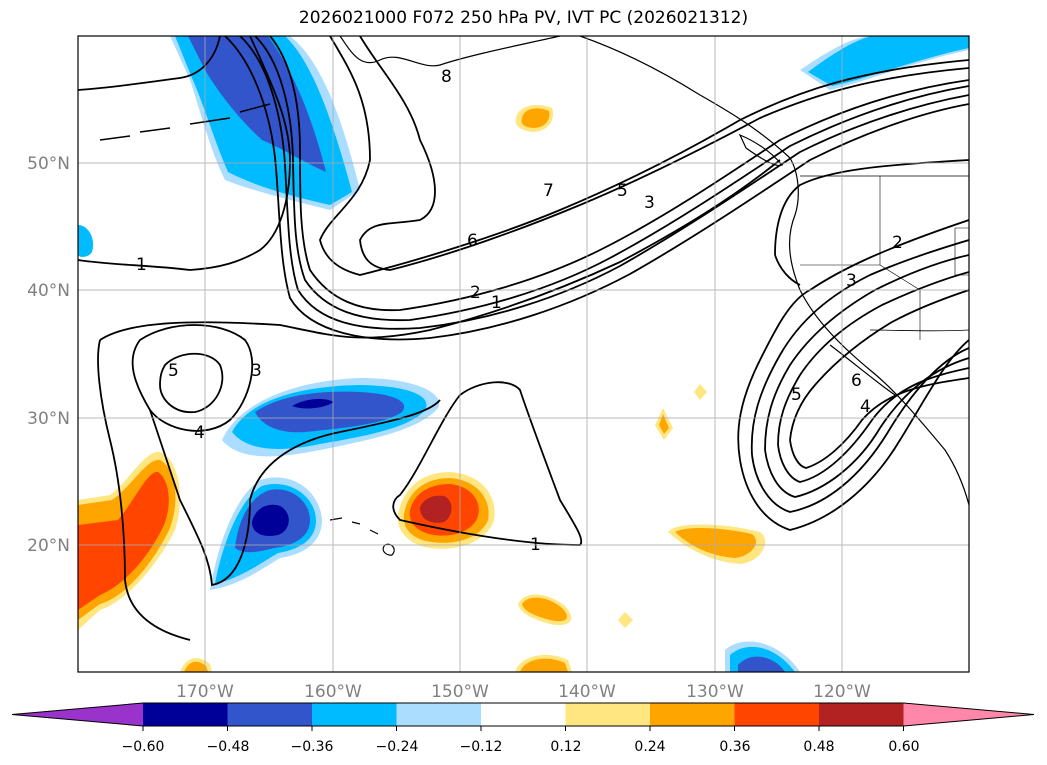 The width and height of the screenshot is (1047, 765). I want to click on positive-anomaly-gulf-orange, so click(535, 118).